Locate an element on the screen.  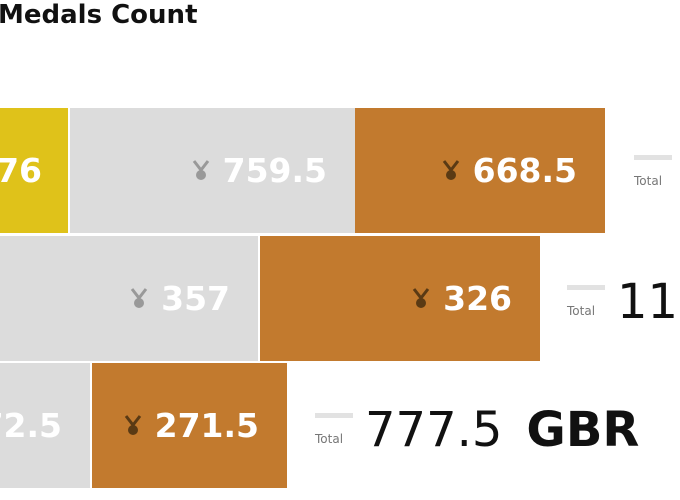
total-value: 11 is located at coordinates (648, 302).